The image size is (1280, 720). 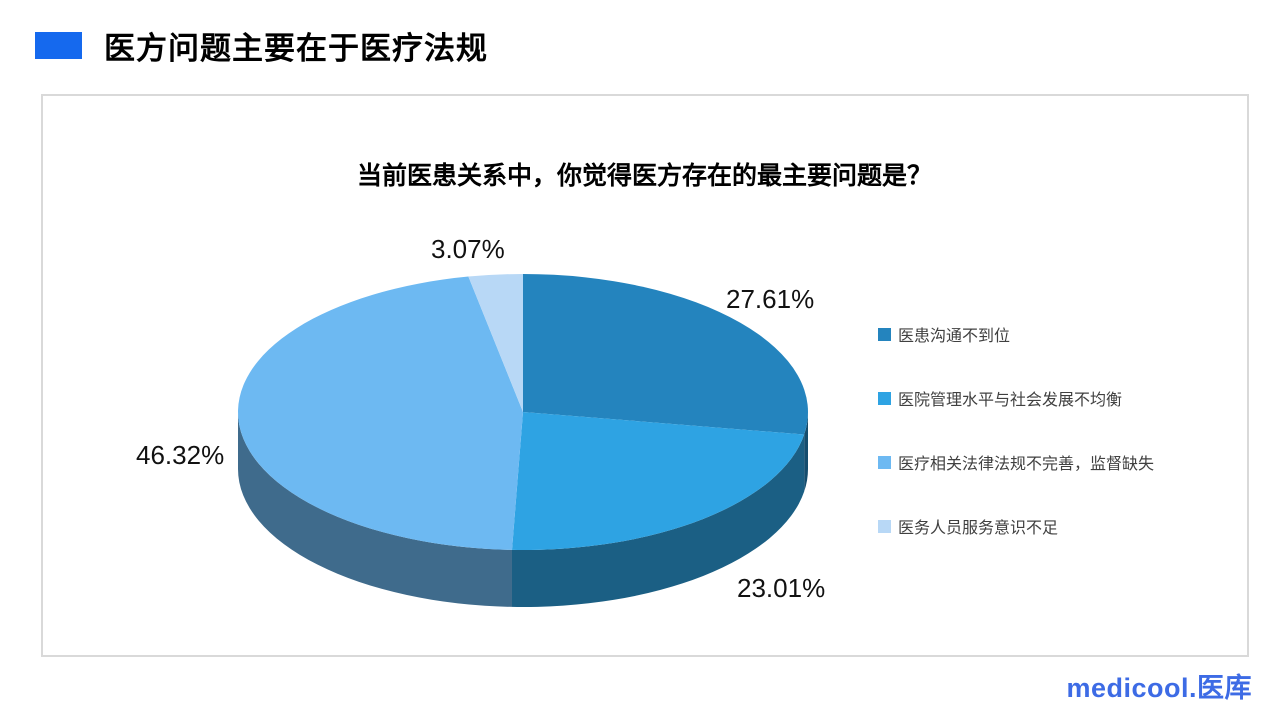 What do you see at coordinates (468, 249) in the screenshot?
I see `slice-value-label: 3.07%` at bounding box center [468, 249].